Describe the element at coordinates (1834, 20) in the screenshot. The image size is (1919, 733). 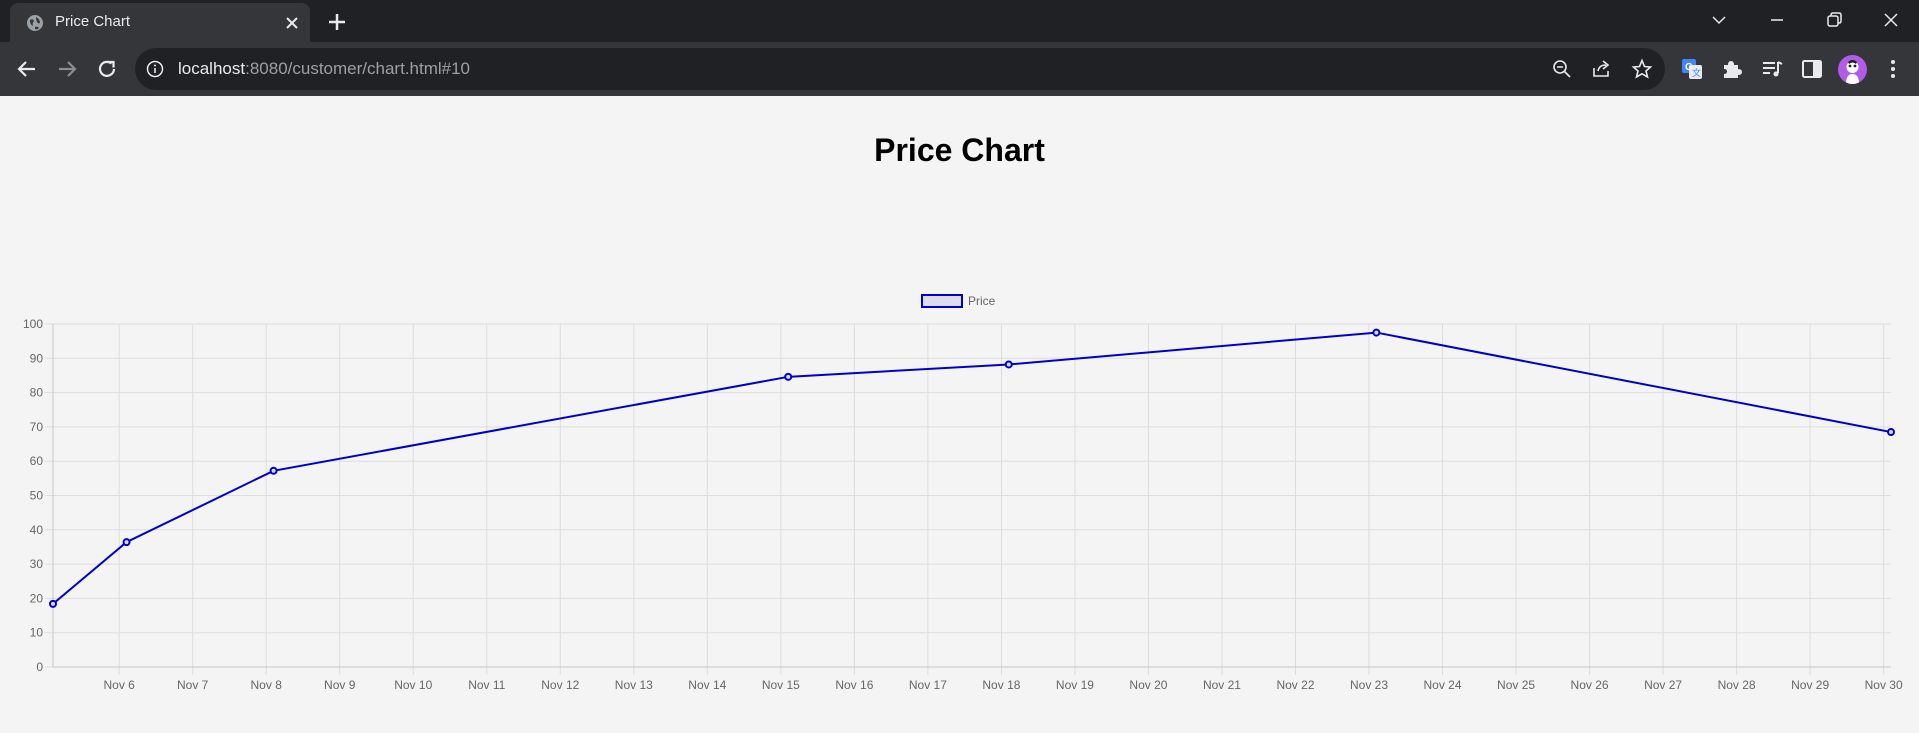
I see `restore-icon` at that location.